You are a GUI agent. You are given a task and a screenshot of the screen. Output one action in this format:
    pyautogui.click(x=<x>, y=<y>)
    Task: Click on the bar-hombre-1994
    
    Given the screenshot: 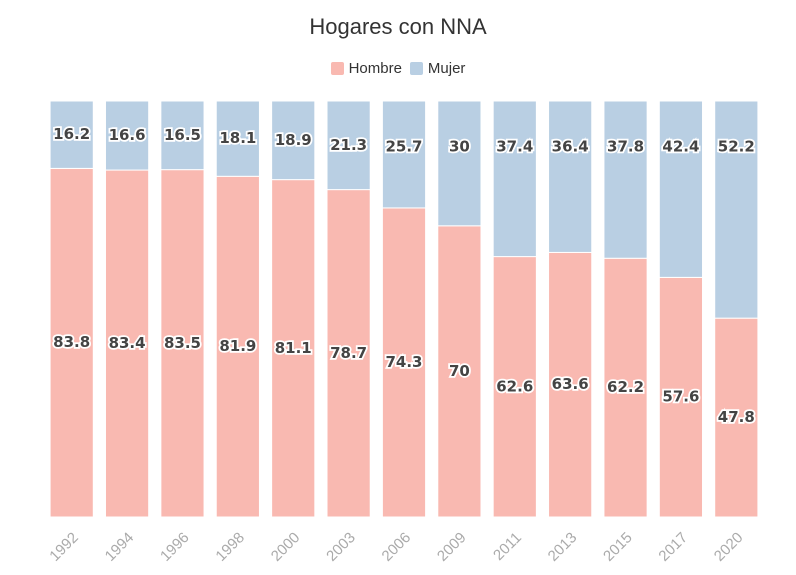 What is the action you would take?
    pyautogui.click(x=127, y=343)
    